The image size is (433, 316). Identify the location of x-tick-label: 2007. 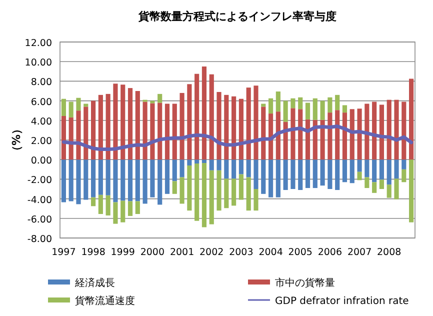
(359, 252).